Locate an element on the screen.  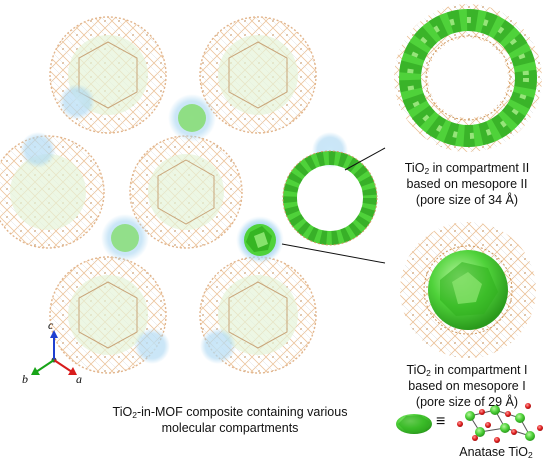
compartment-II-line2: based on mesopore II is located at coordinates (467, 184).